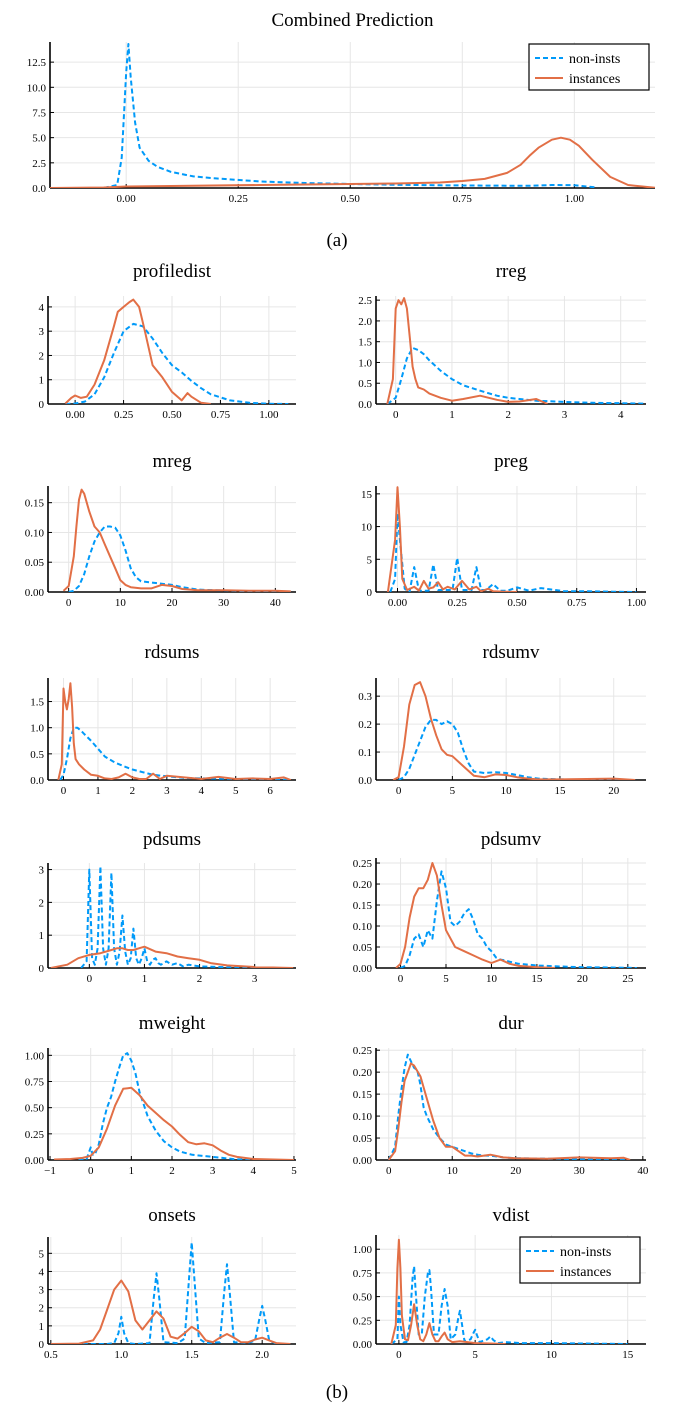 The width and height of the screenshot is (677, 1422). Describe the element at coordinates (172, 1023) in the screenshot. I see `chart-title: mweight` at that location.